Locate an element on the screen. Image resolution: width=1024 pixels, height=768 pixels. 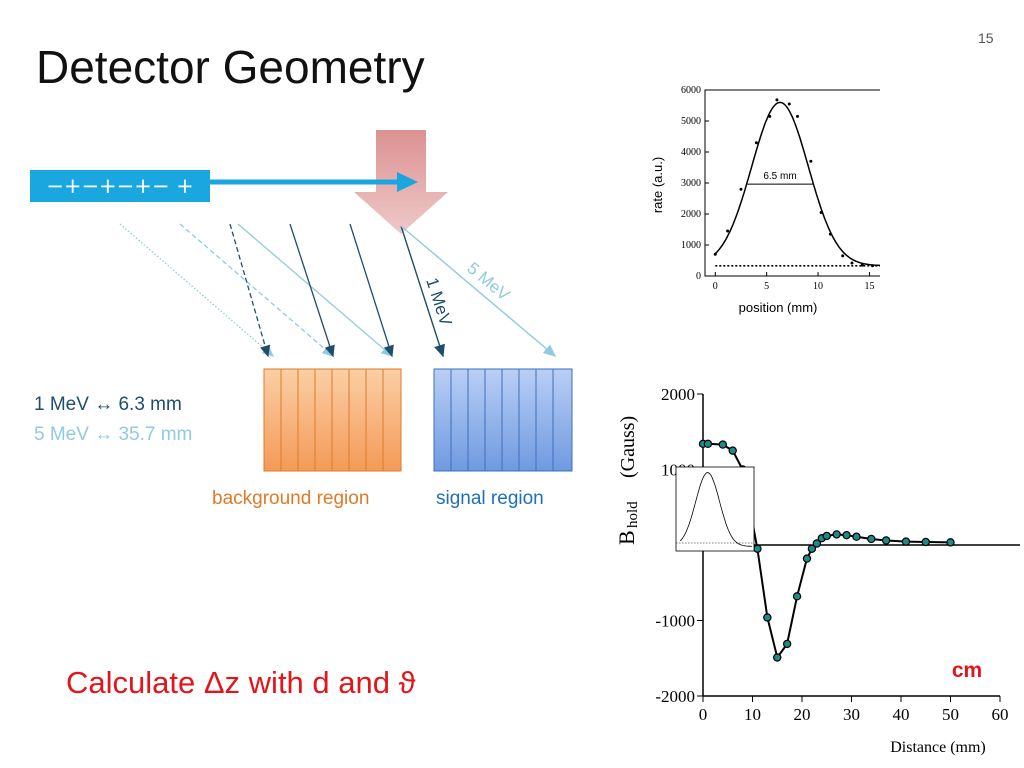
y-tick-label: 1000 is located at coordinates (691, 245).